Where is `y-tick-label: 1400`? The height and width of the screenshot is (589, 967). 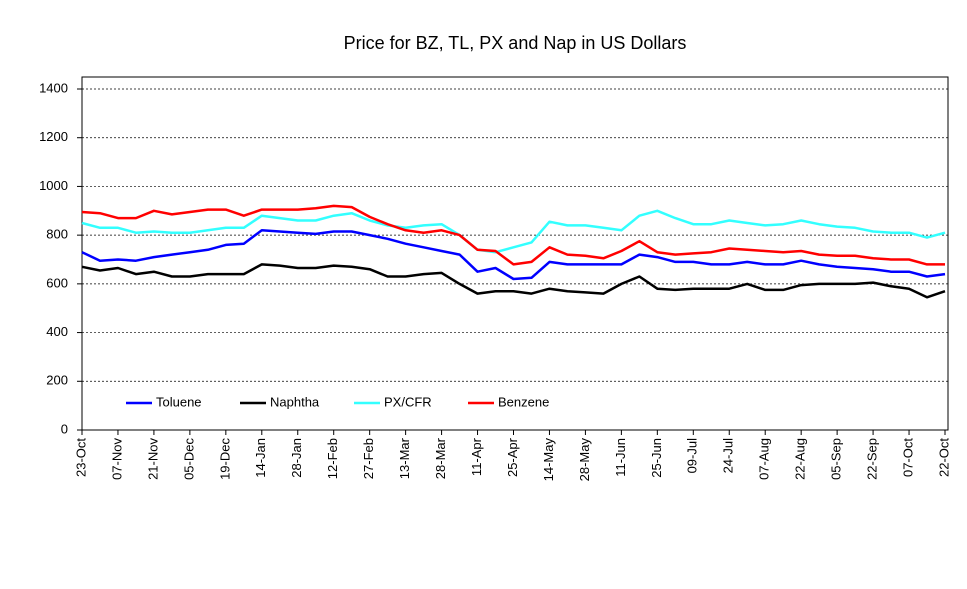 y-tick-label: 1400 is located at coordinates (53, 87).